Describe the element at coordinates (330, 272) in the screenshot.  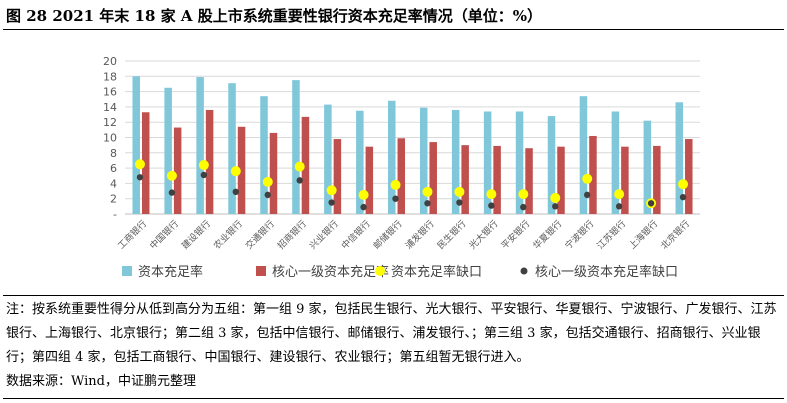
I see `legend-label: 核心一级资本充足率` at that location.